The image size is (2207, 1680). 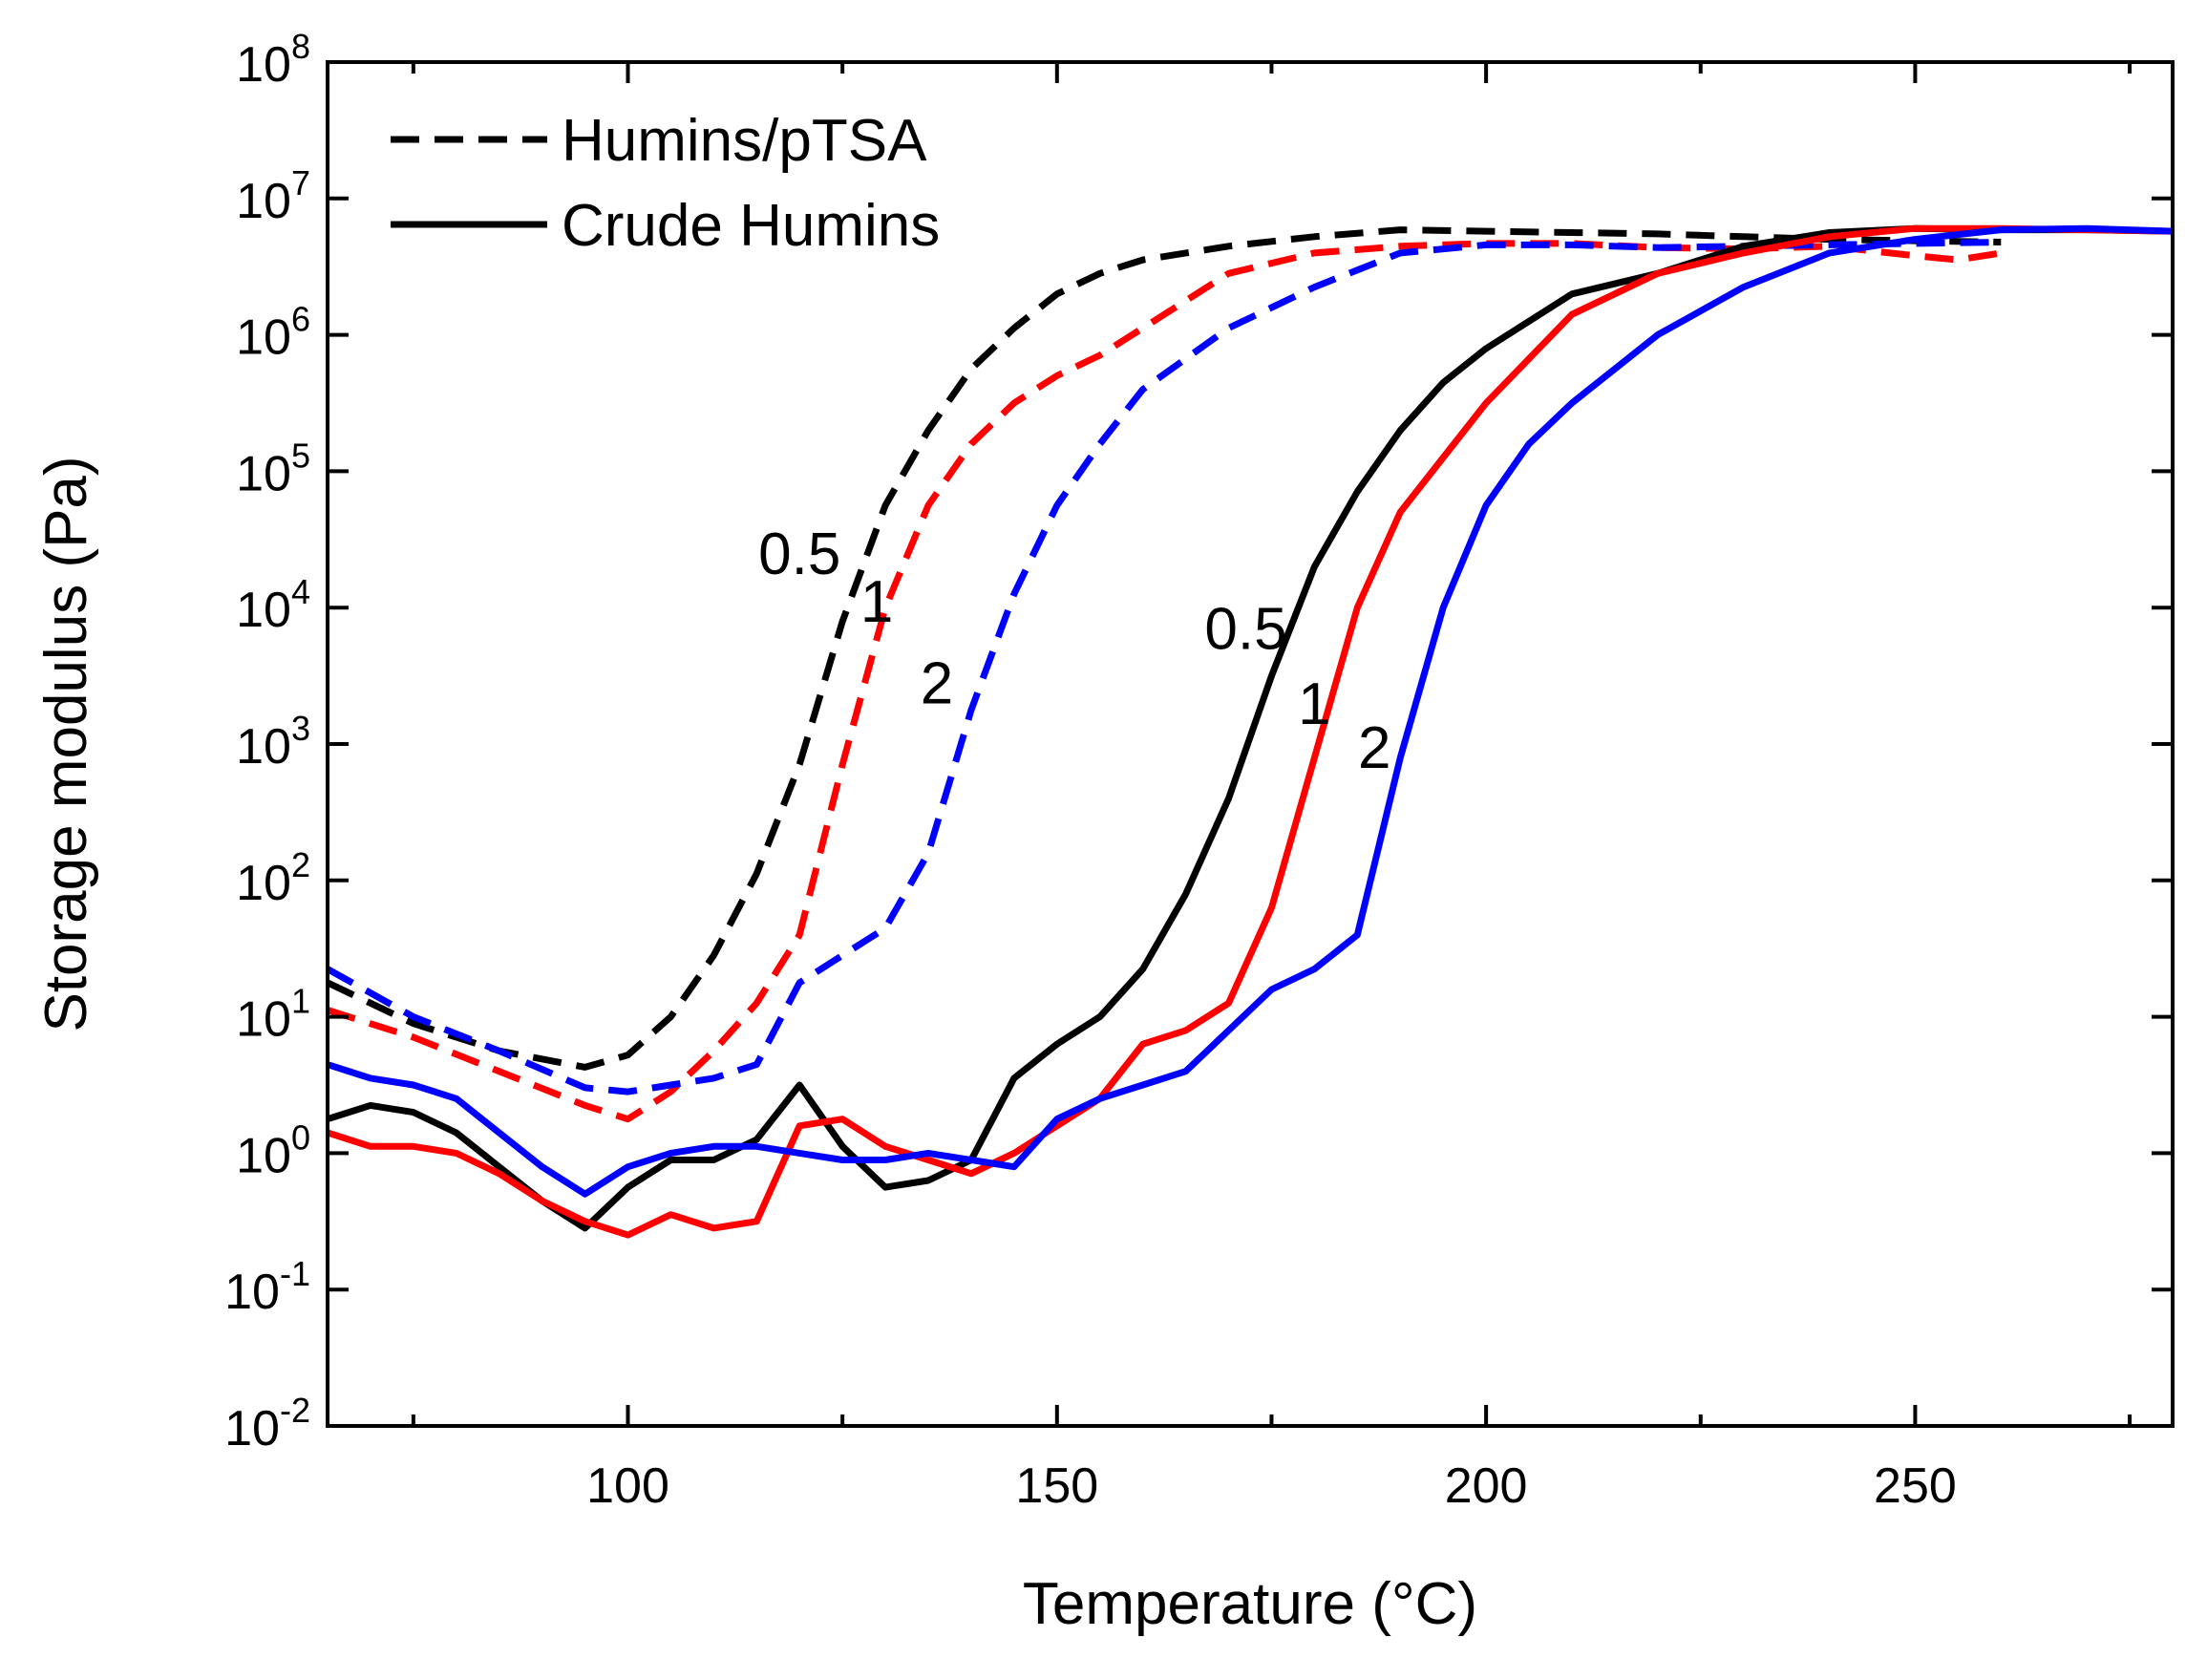 What do you see at coordinates (267, 1424) in the screenshot?
I see `y-tick-label: 10⁻²` at bounding box center [267, 1424].